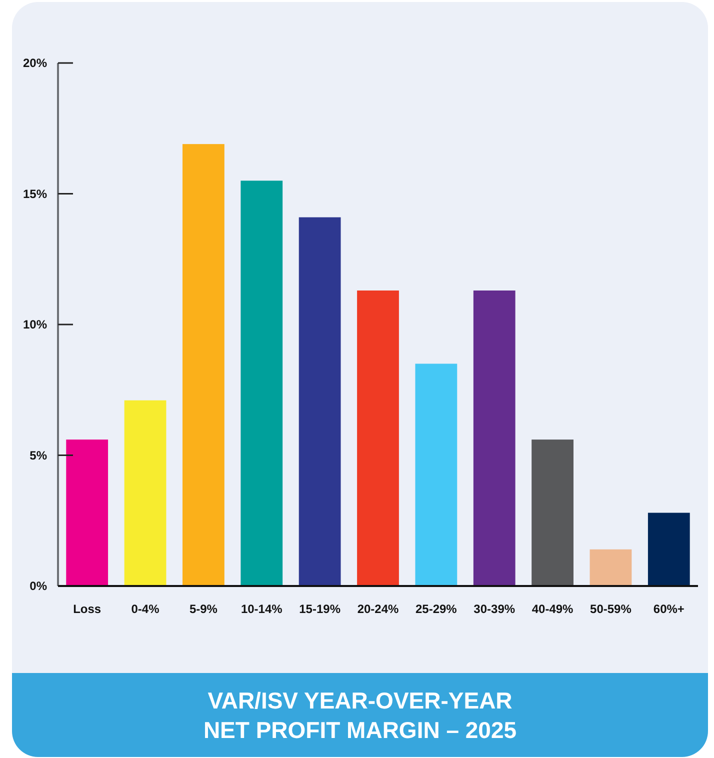 The image size is (714, 758). I want to click on x-tick-label: 30-39%, so click(495, 609).